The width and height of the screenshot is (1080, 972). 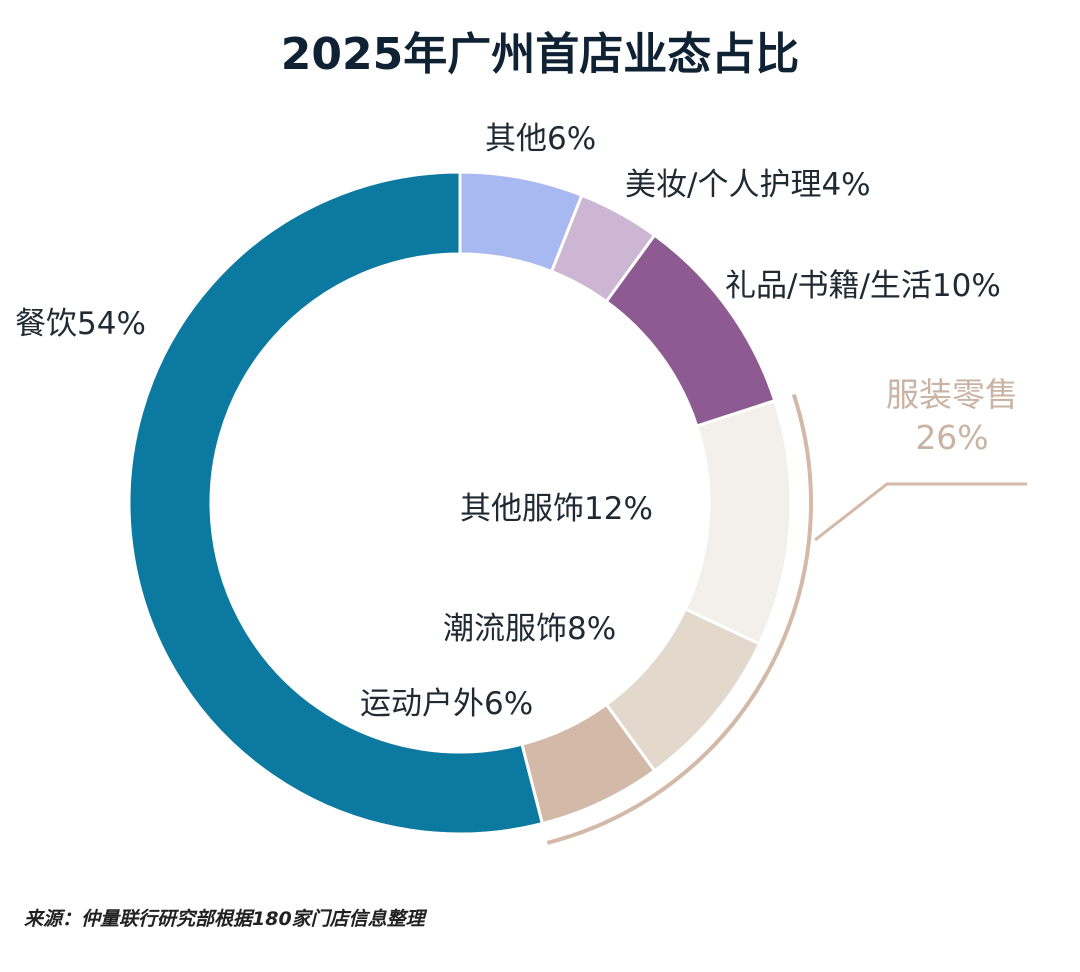 I want to click on label-trend-apparel: 潮流服饰8%, so click(x=530, y=629).